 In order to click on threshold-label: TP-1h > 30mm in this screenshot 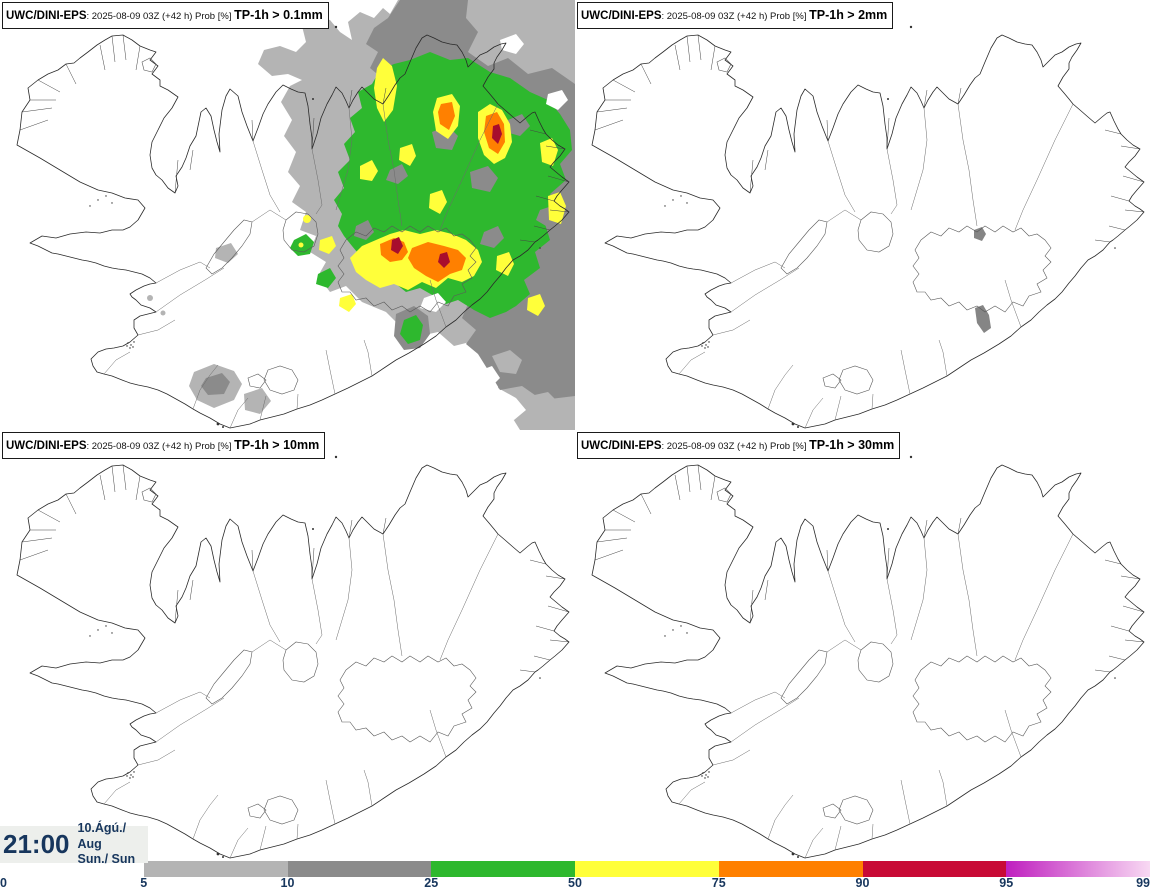, I will do `click(852, 445)`.